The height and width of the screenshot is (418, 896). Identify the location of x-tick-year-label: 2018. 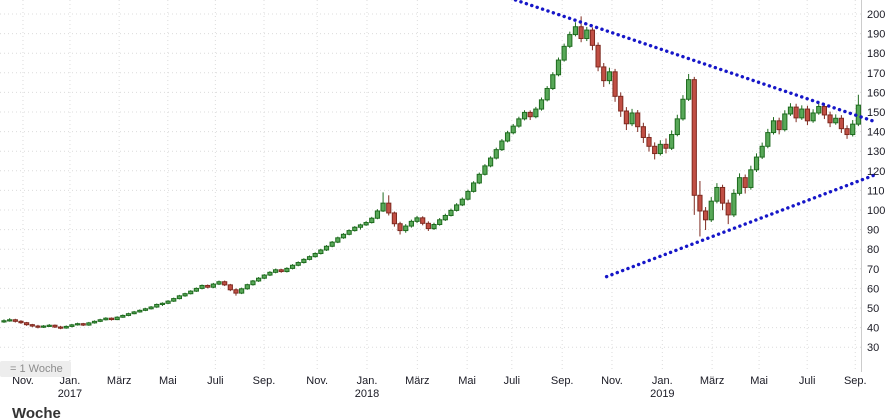
(367, 394).